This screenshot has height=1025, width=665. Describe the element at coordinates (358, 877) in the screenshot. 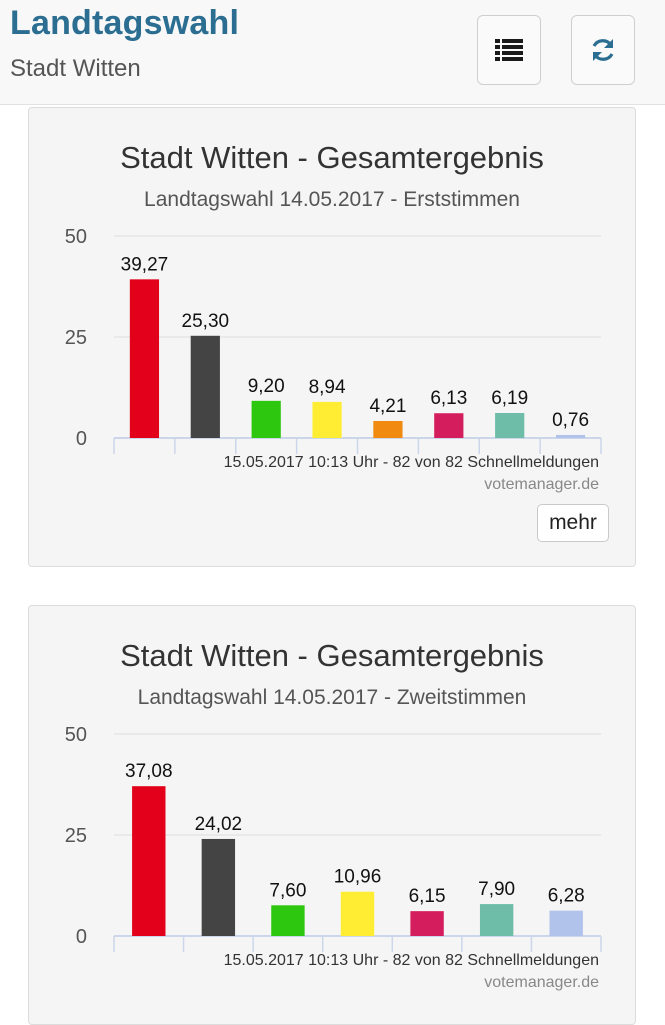

I see `data-label: 10,96` at that location.